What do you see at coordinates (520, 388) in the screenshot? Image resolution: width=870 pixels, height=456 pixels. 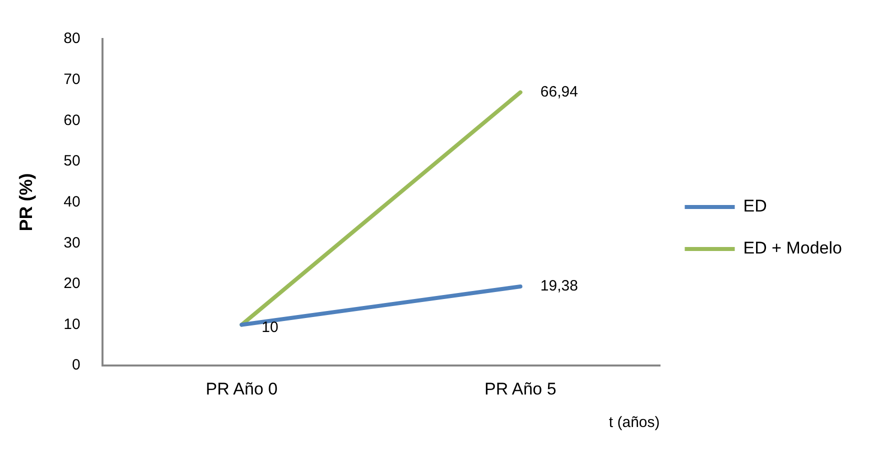 I see `x-tick-label: PR Año 5` at bounding box center [520, 388].